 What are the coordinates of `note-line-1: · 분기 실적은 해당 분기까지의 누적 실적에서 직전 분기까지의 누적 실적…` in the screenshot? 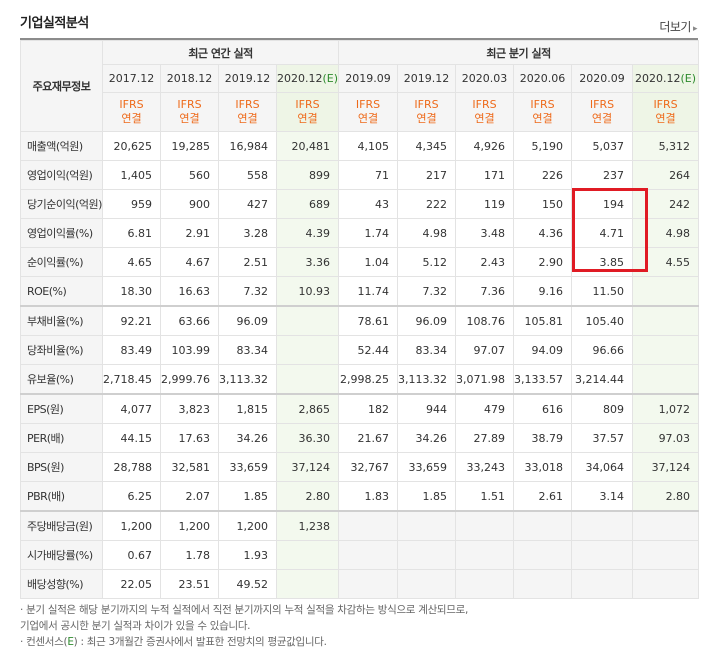 It's located at (244, 610).